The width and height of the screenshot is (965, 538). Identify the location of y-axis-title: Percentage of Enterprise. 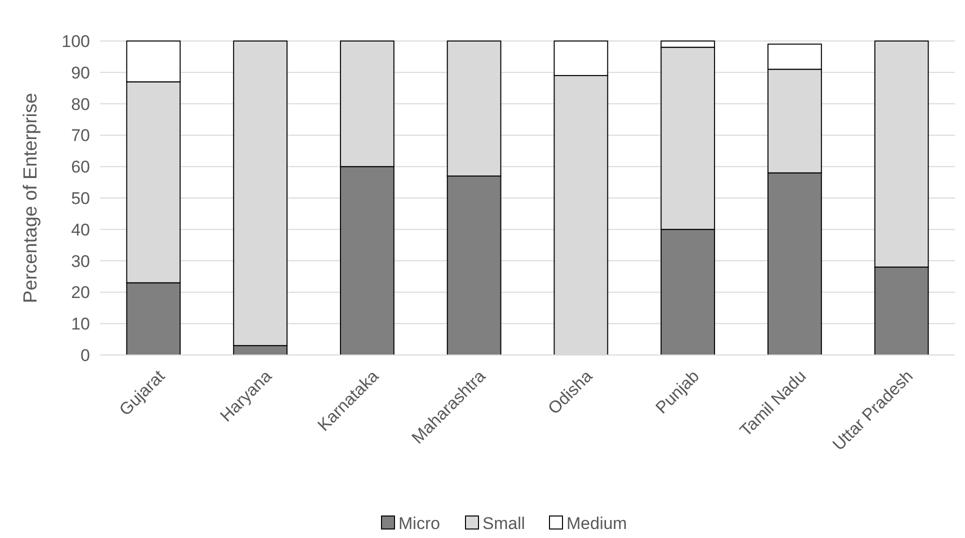
(31, 198).